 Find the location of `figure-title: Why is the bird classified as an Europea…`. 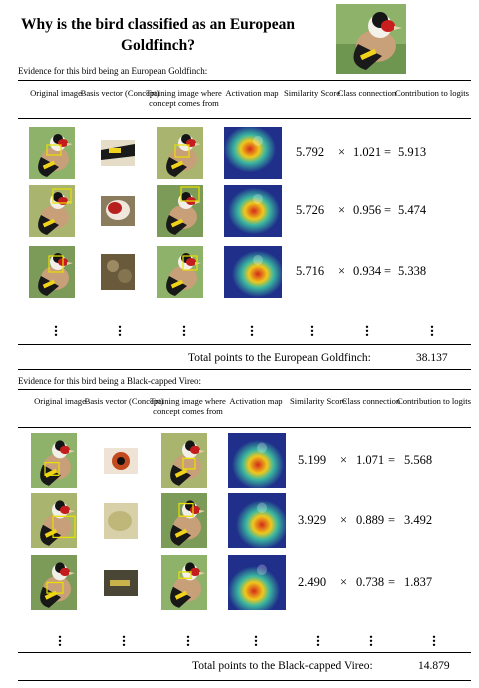

figure-title: Why is the bird classified as an Europea… is located at coordinates (158, 35).